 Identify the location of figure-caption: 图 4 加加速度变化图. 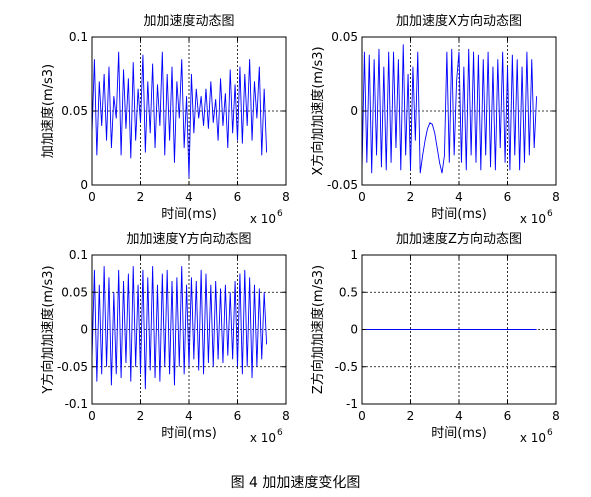
(295, 483).